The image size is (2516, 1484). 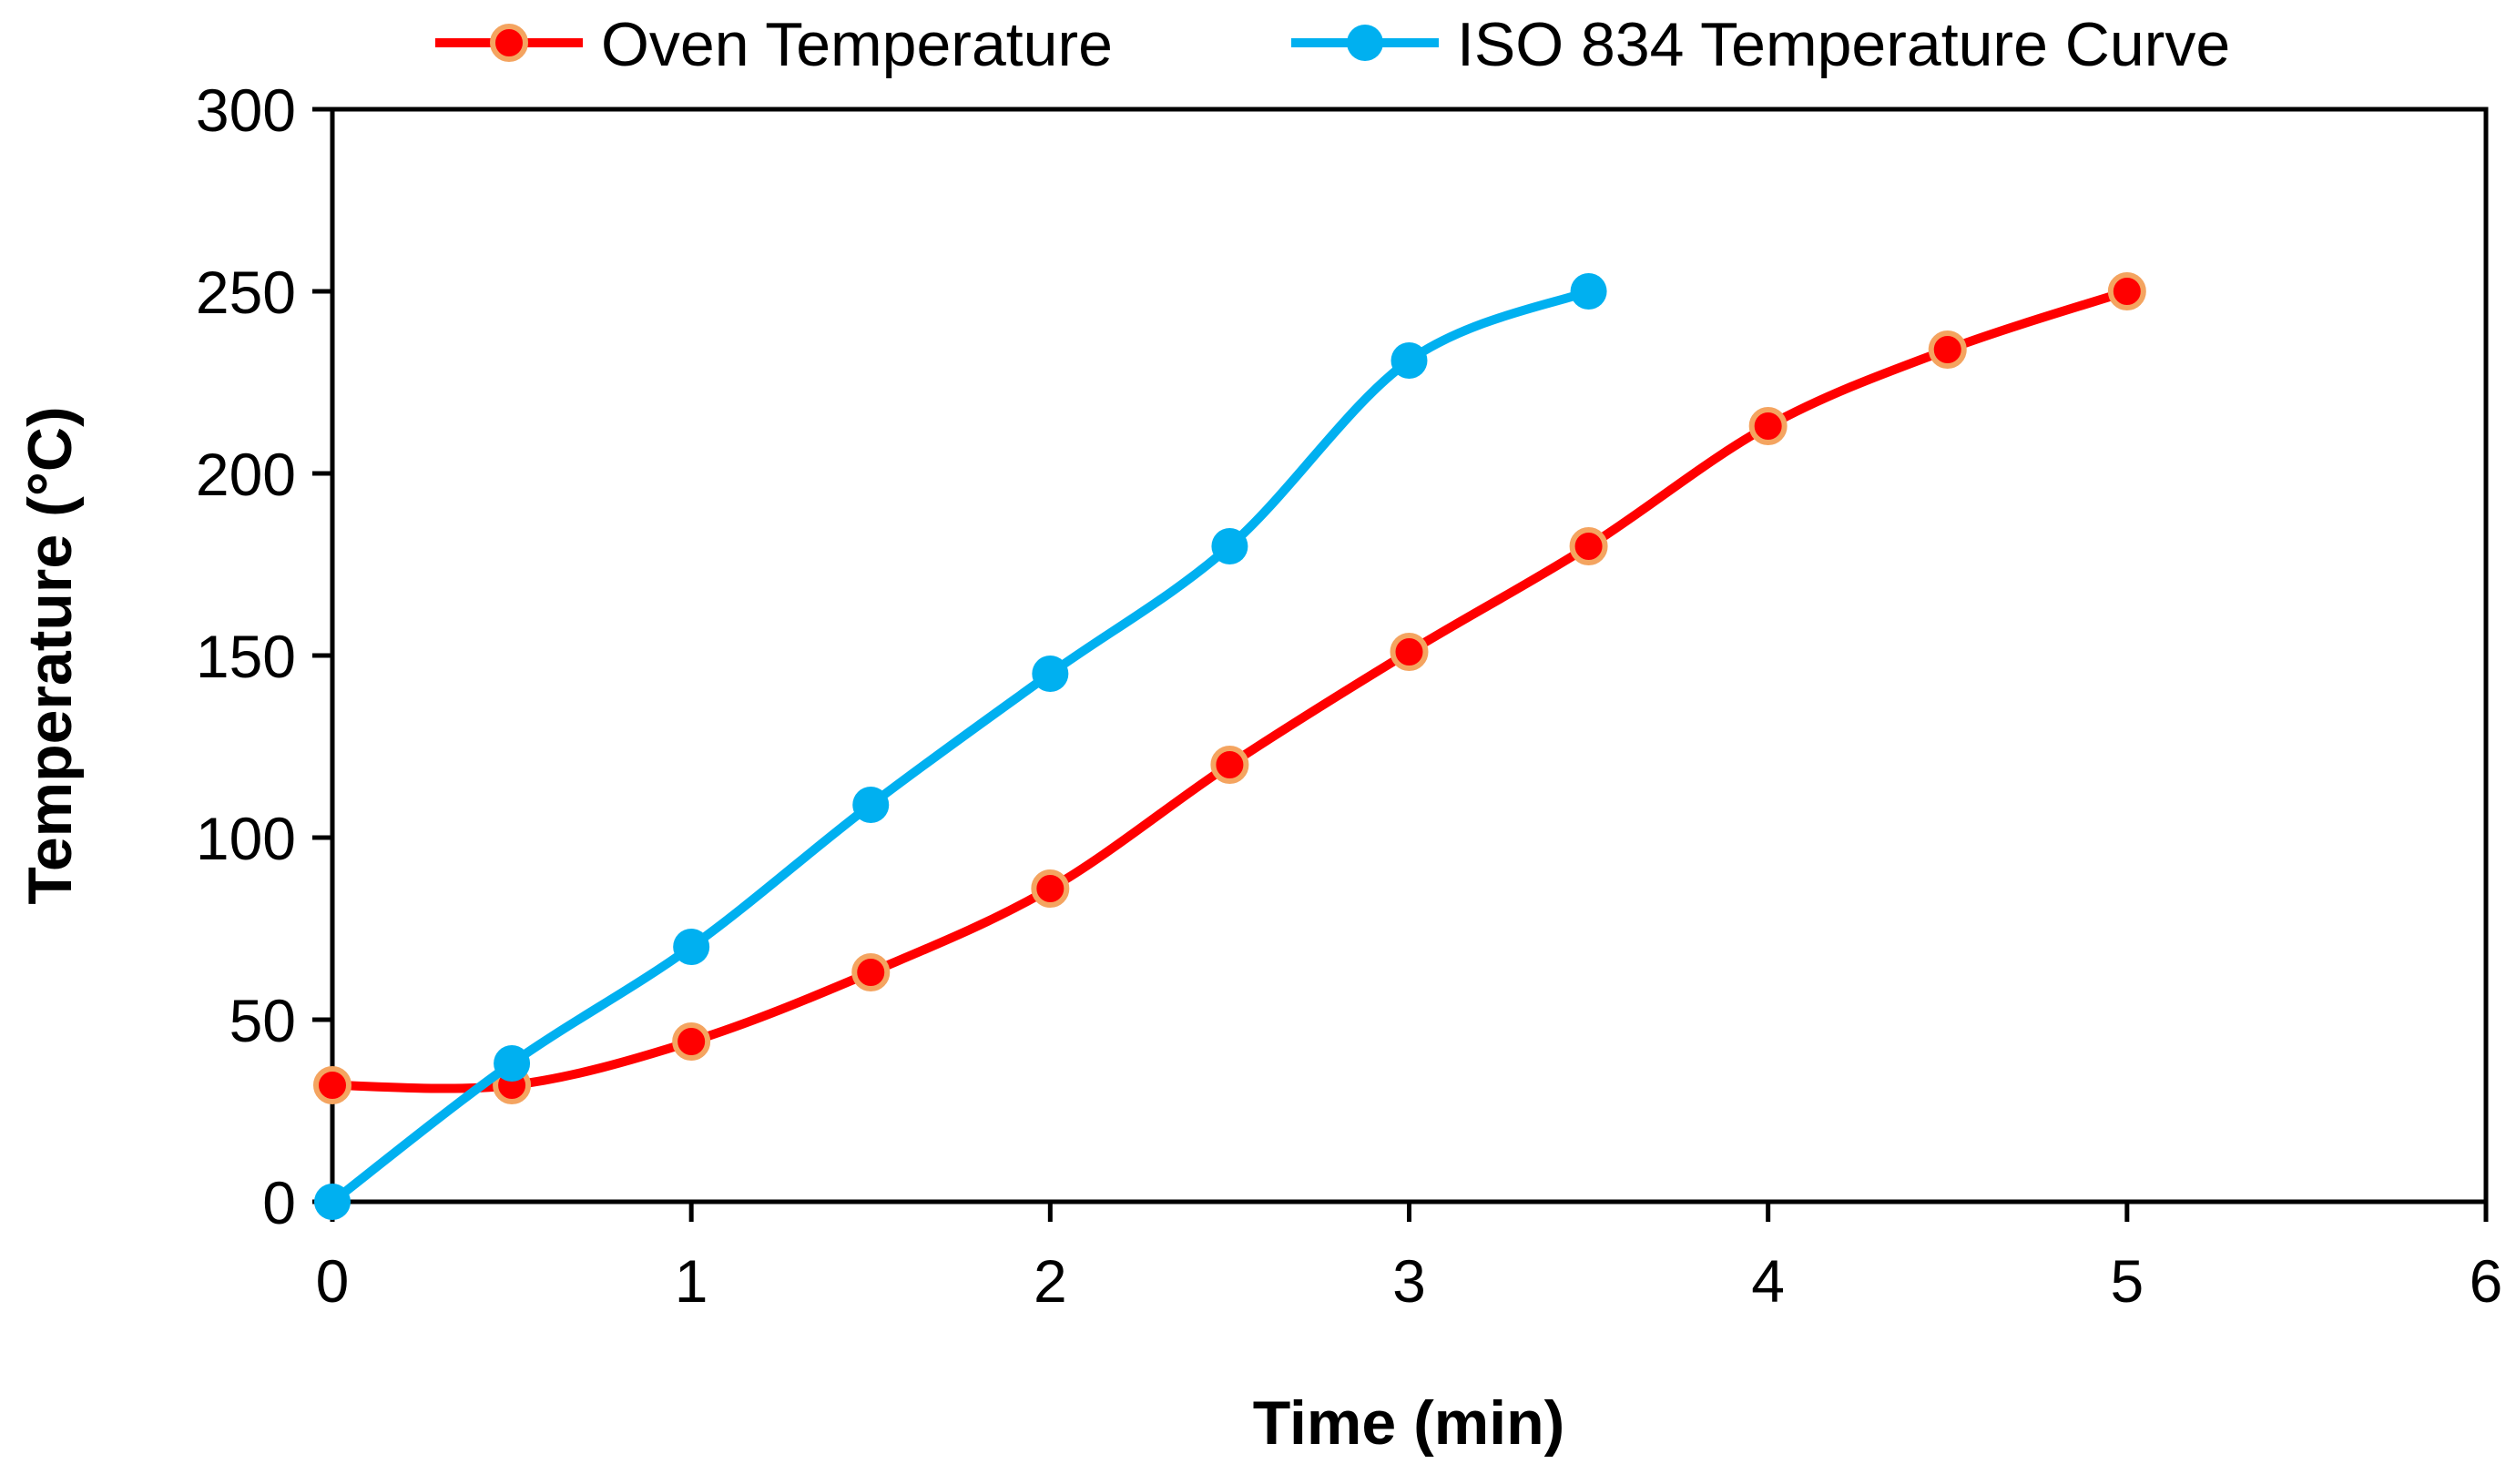 I want to click on y-tick-label: 50, so click(x=262, y=1020).